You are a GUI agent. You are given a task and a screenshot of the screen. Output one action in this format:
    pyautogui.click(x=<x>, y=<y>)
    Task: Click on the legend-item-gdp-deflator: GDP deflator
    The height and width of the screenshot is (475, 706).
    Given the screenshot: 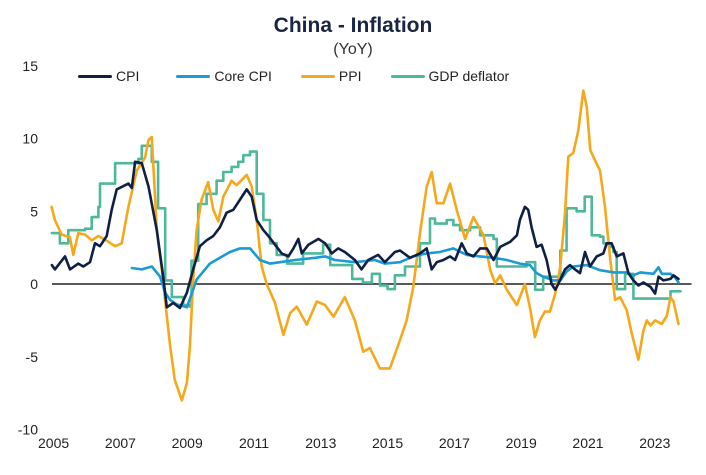 What is the action you would take?
    pyautogui.click(x=450, y=76)
    